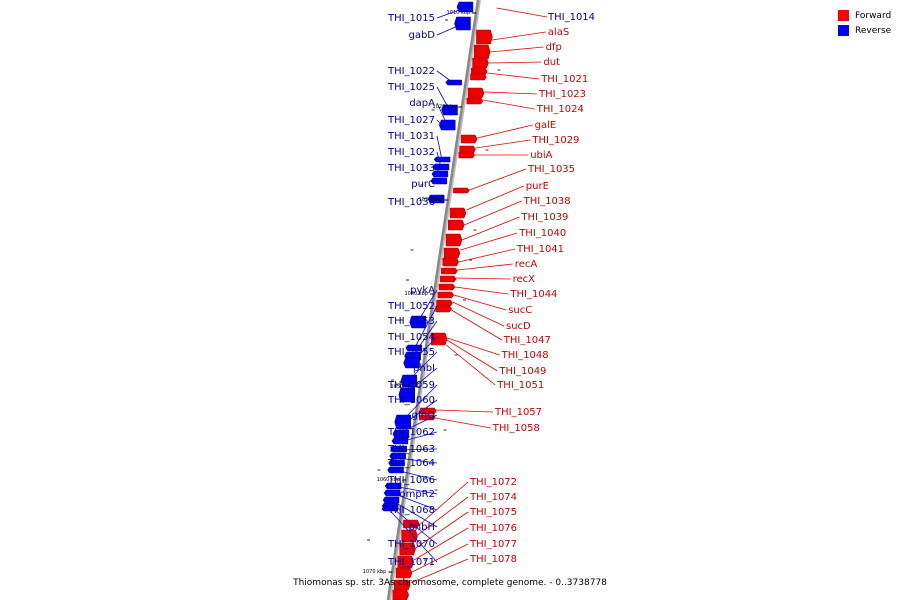 This screenshot has height=600, width=900. What do you see at coordinates (547, 201) in the screenshot?
I see `forward-gene-label: THI_1038` at bounding box center [547, 201].